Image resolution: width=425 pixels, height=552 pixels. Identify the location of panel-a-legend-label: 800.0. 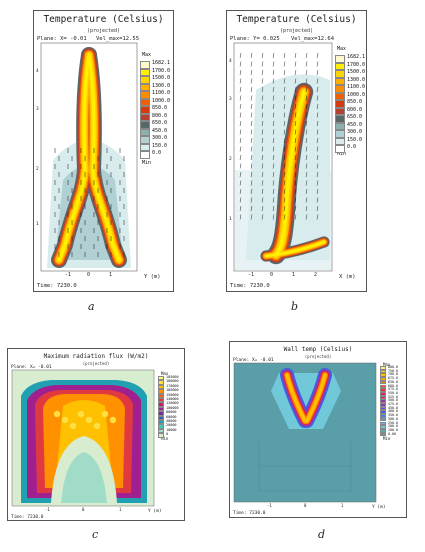
(160, 115).